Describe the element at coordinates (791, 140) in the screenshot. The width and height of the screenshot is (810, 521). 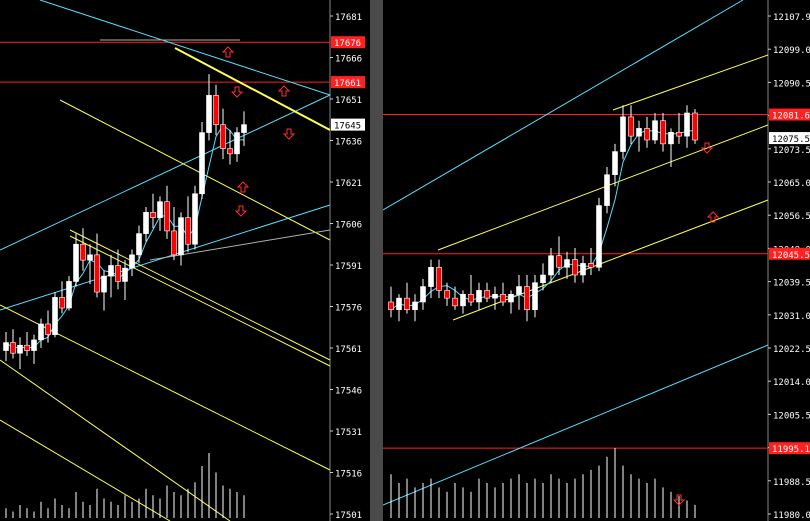
I see `price-label-text: 12075.5` at that location.